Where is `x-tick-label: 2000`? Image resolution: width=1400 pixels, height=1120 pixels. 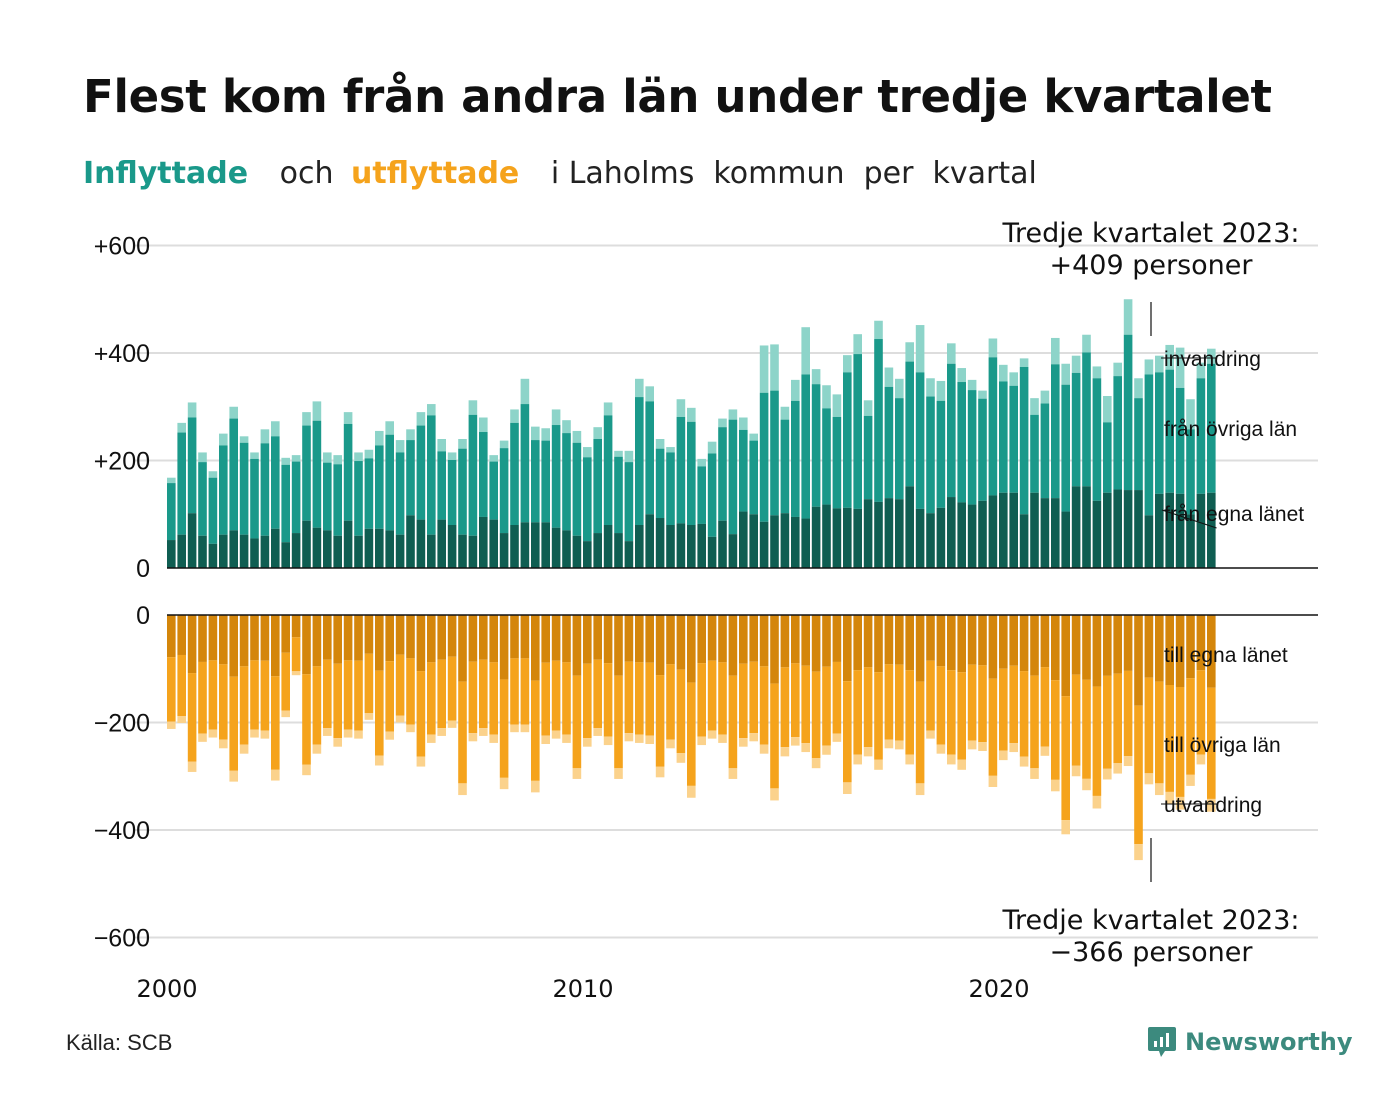
x-tick-label: 2000 is located at coordinates (166, 989).